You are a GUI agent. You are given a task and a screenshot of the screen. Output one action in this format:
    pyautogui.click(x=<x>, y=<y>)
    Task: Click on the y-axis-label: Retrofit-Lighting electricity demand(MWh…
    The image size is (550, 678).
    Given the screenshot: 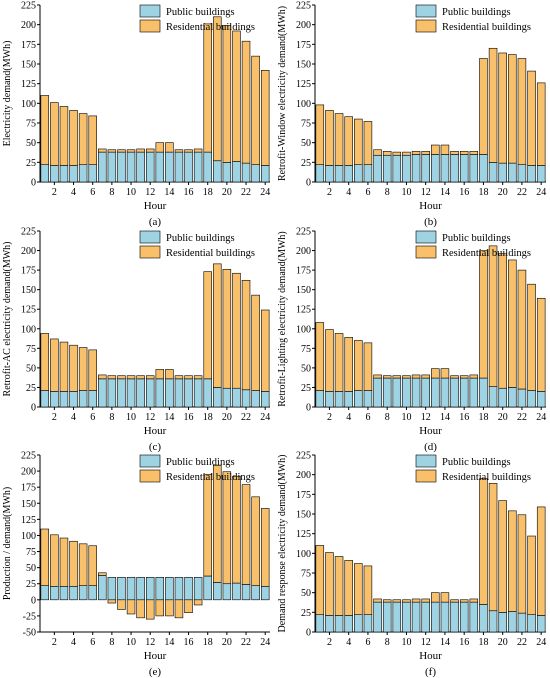 What is the action you would take?
    pyautogui.click(x=282, y=319)
    